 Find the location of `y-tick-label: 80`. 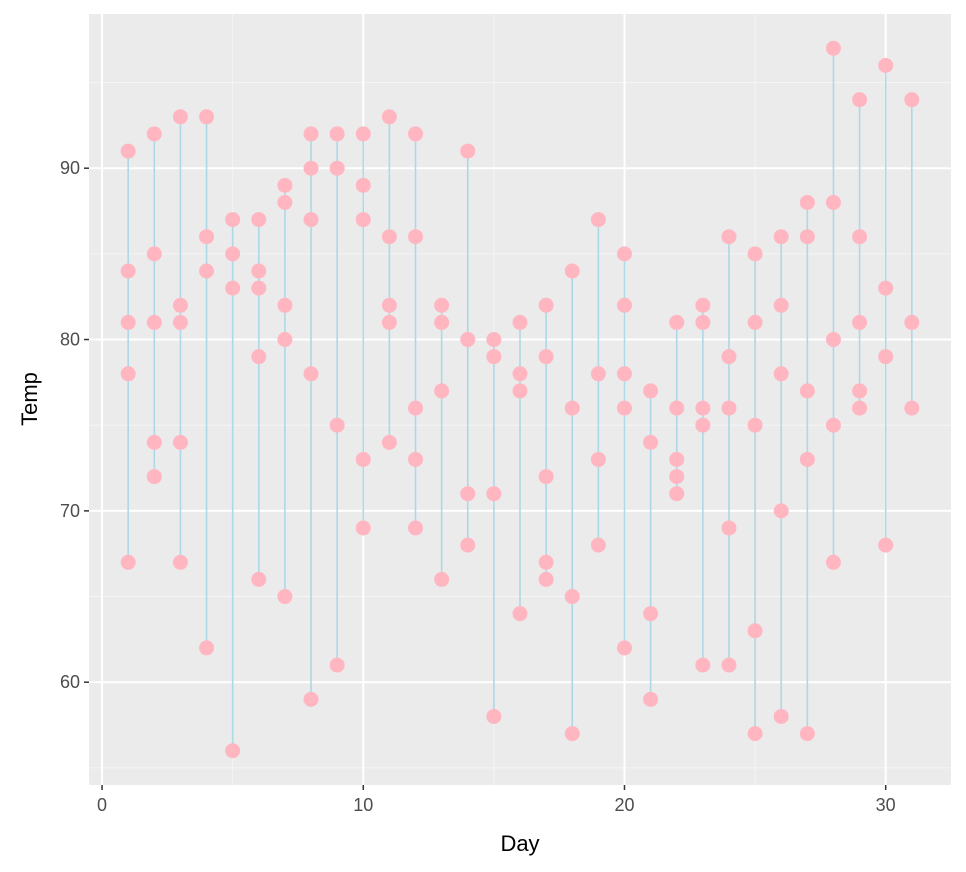

y-tick-label: 80 is located at coordinates (70, 340).